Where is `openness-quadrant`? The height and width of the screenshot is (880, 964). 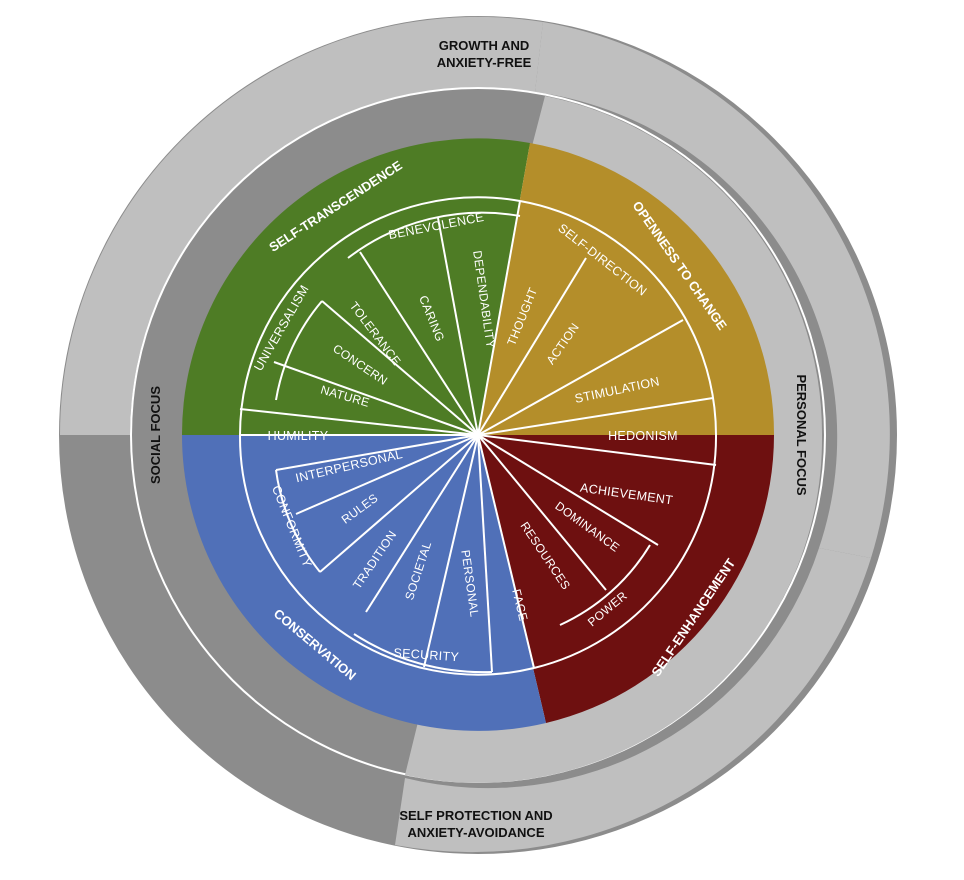 openness-quadrant is located at coordinates (626, 289).